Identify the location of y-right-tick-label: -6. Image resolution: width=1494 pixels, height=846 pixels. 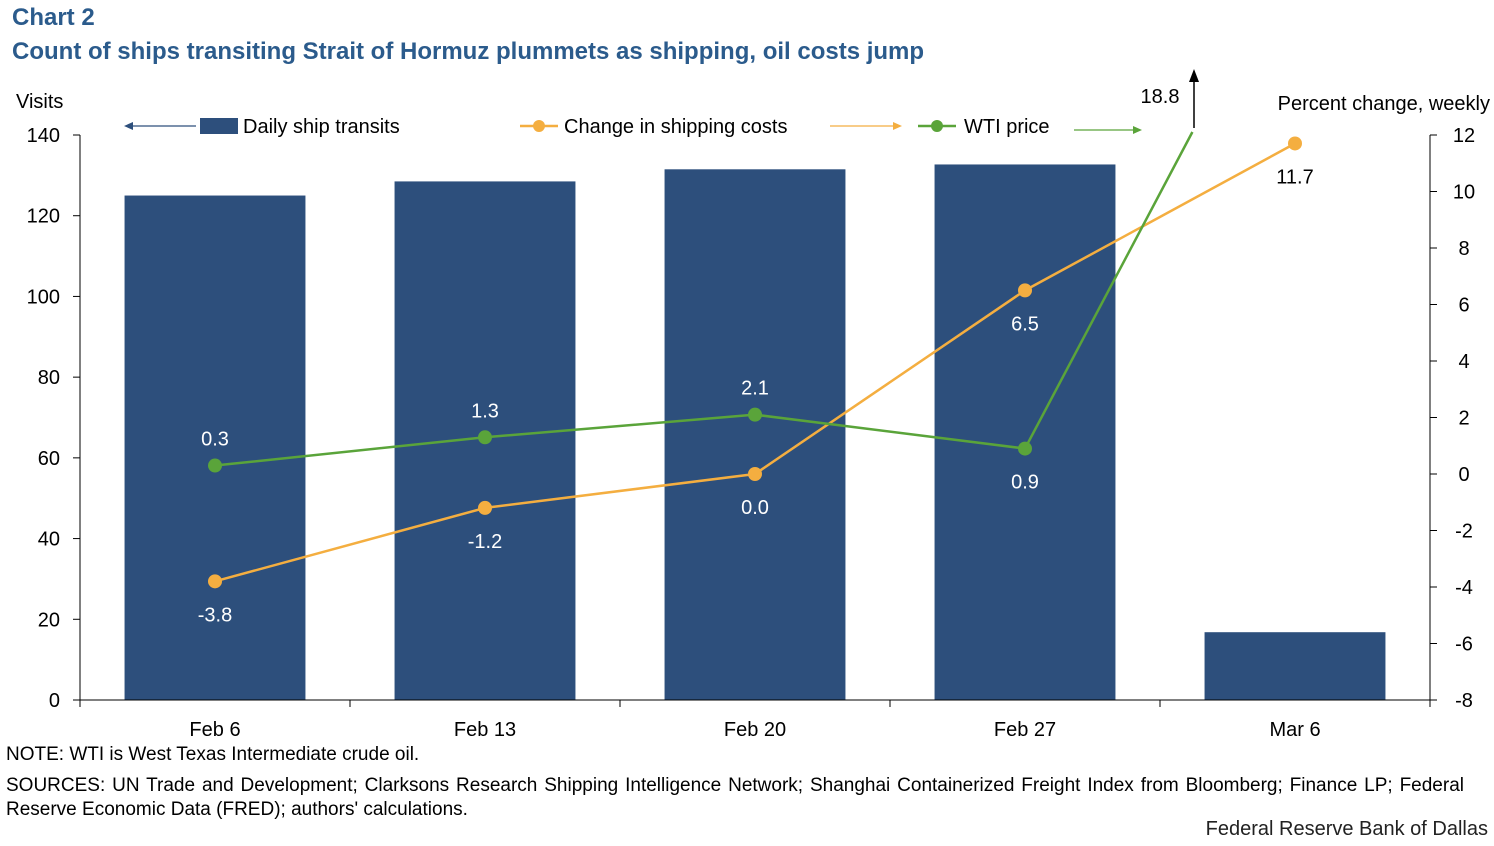
(1464, 645).